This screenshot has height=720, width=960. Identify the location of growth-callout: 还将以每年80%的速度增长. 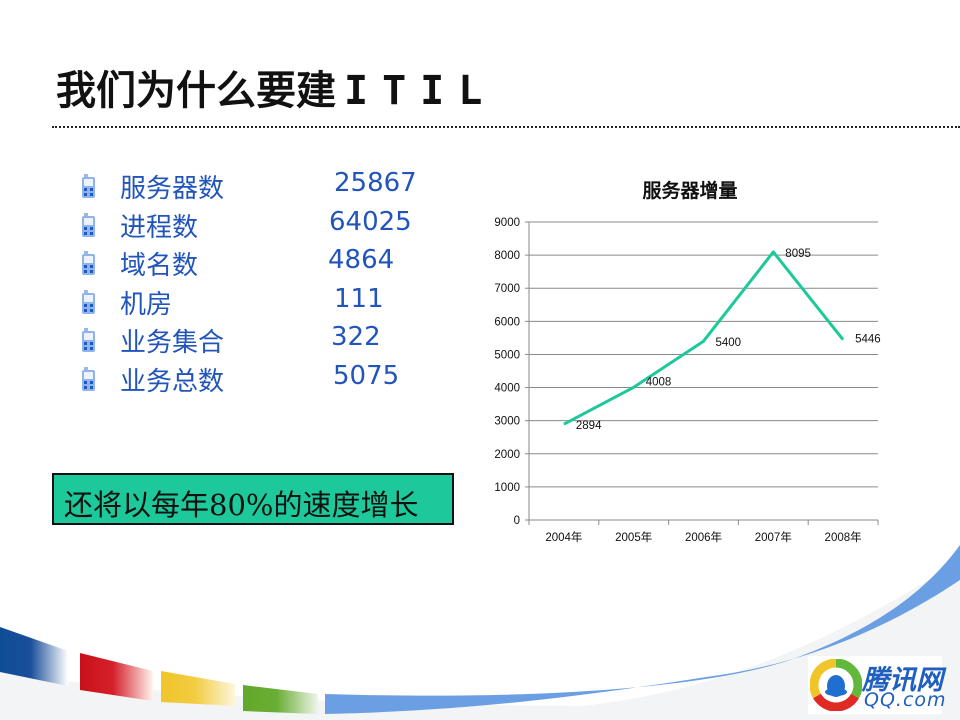
(253, 499).